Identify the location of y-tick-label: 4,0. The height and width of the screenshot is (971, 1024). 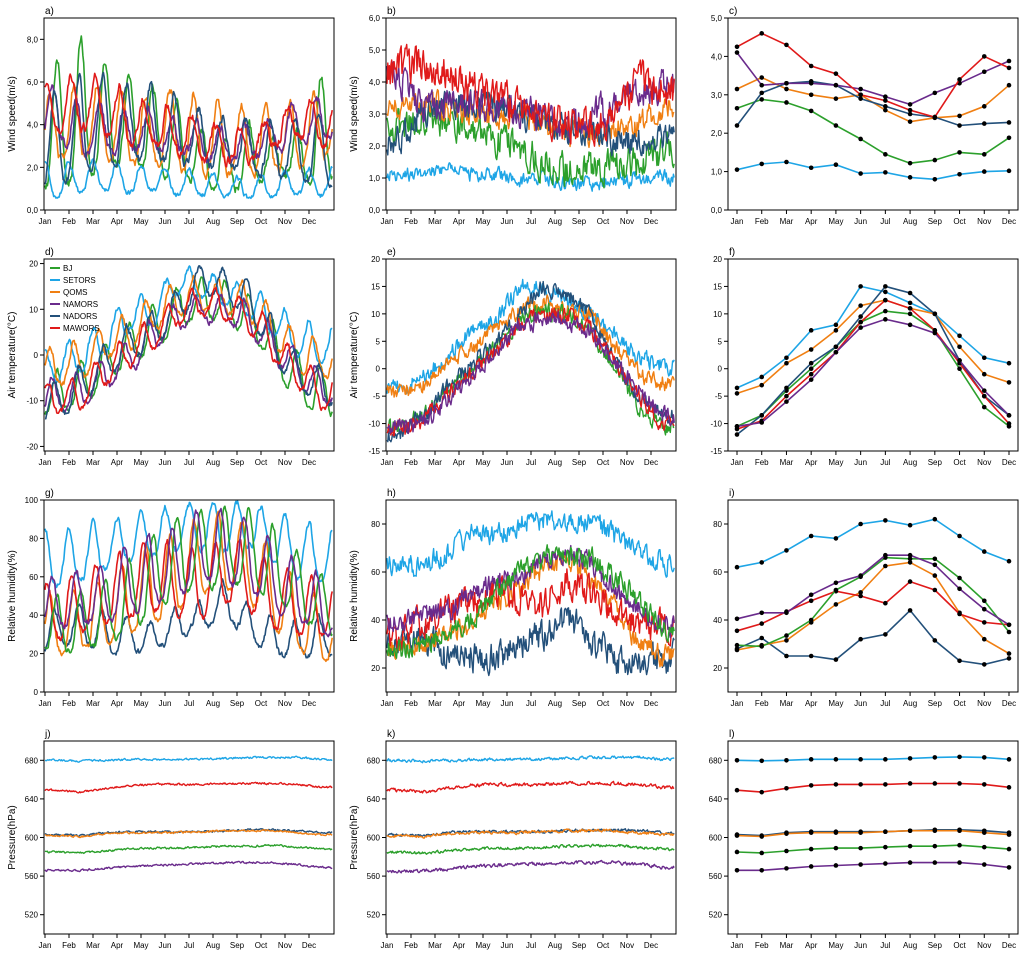
(33, 125).